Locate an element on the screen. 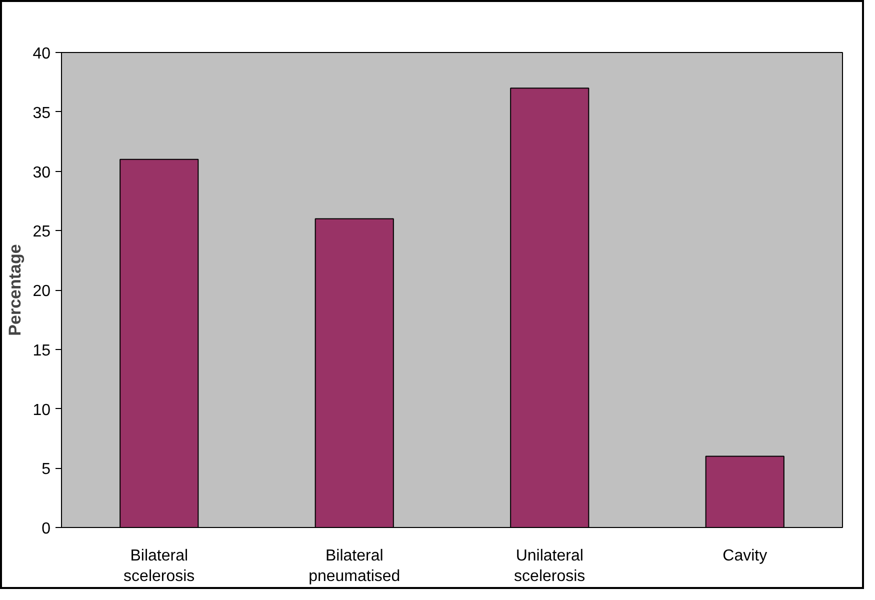 This screenshot has height=600, width=875. x-tick-label: Bilateral pneumatised is located at coordinates (354, 566).